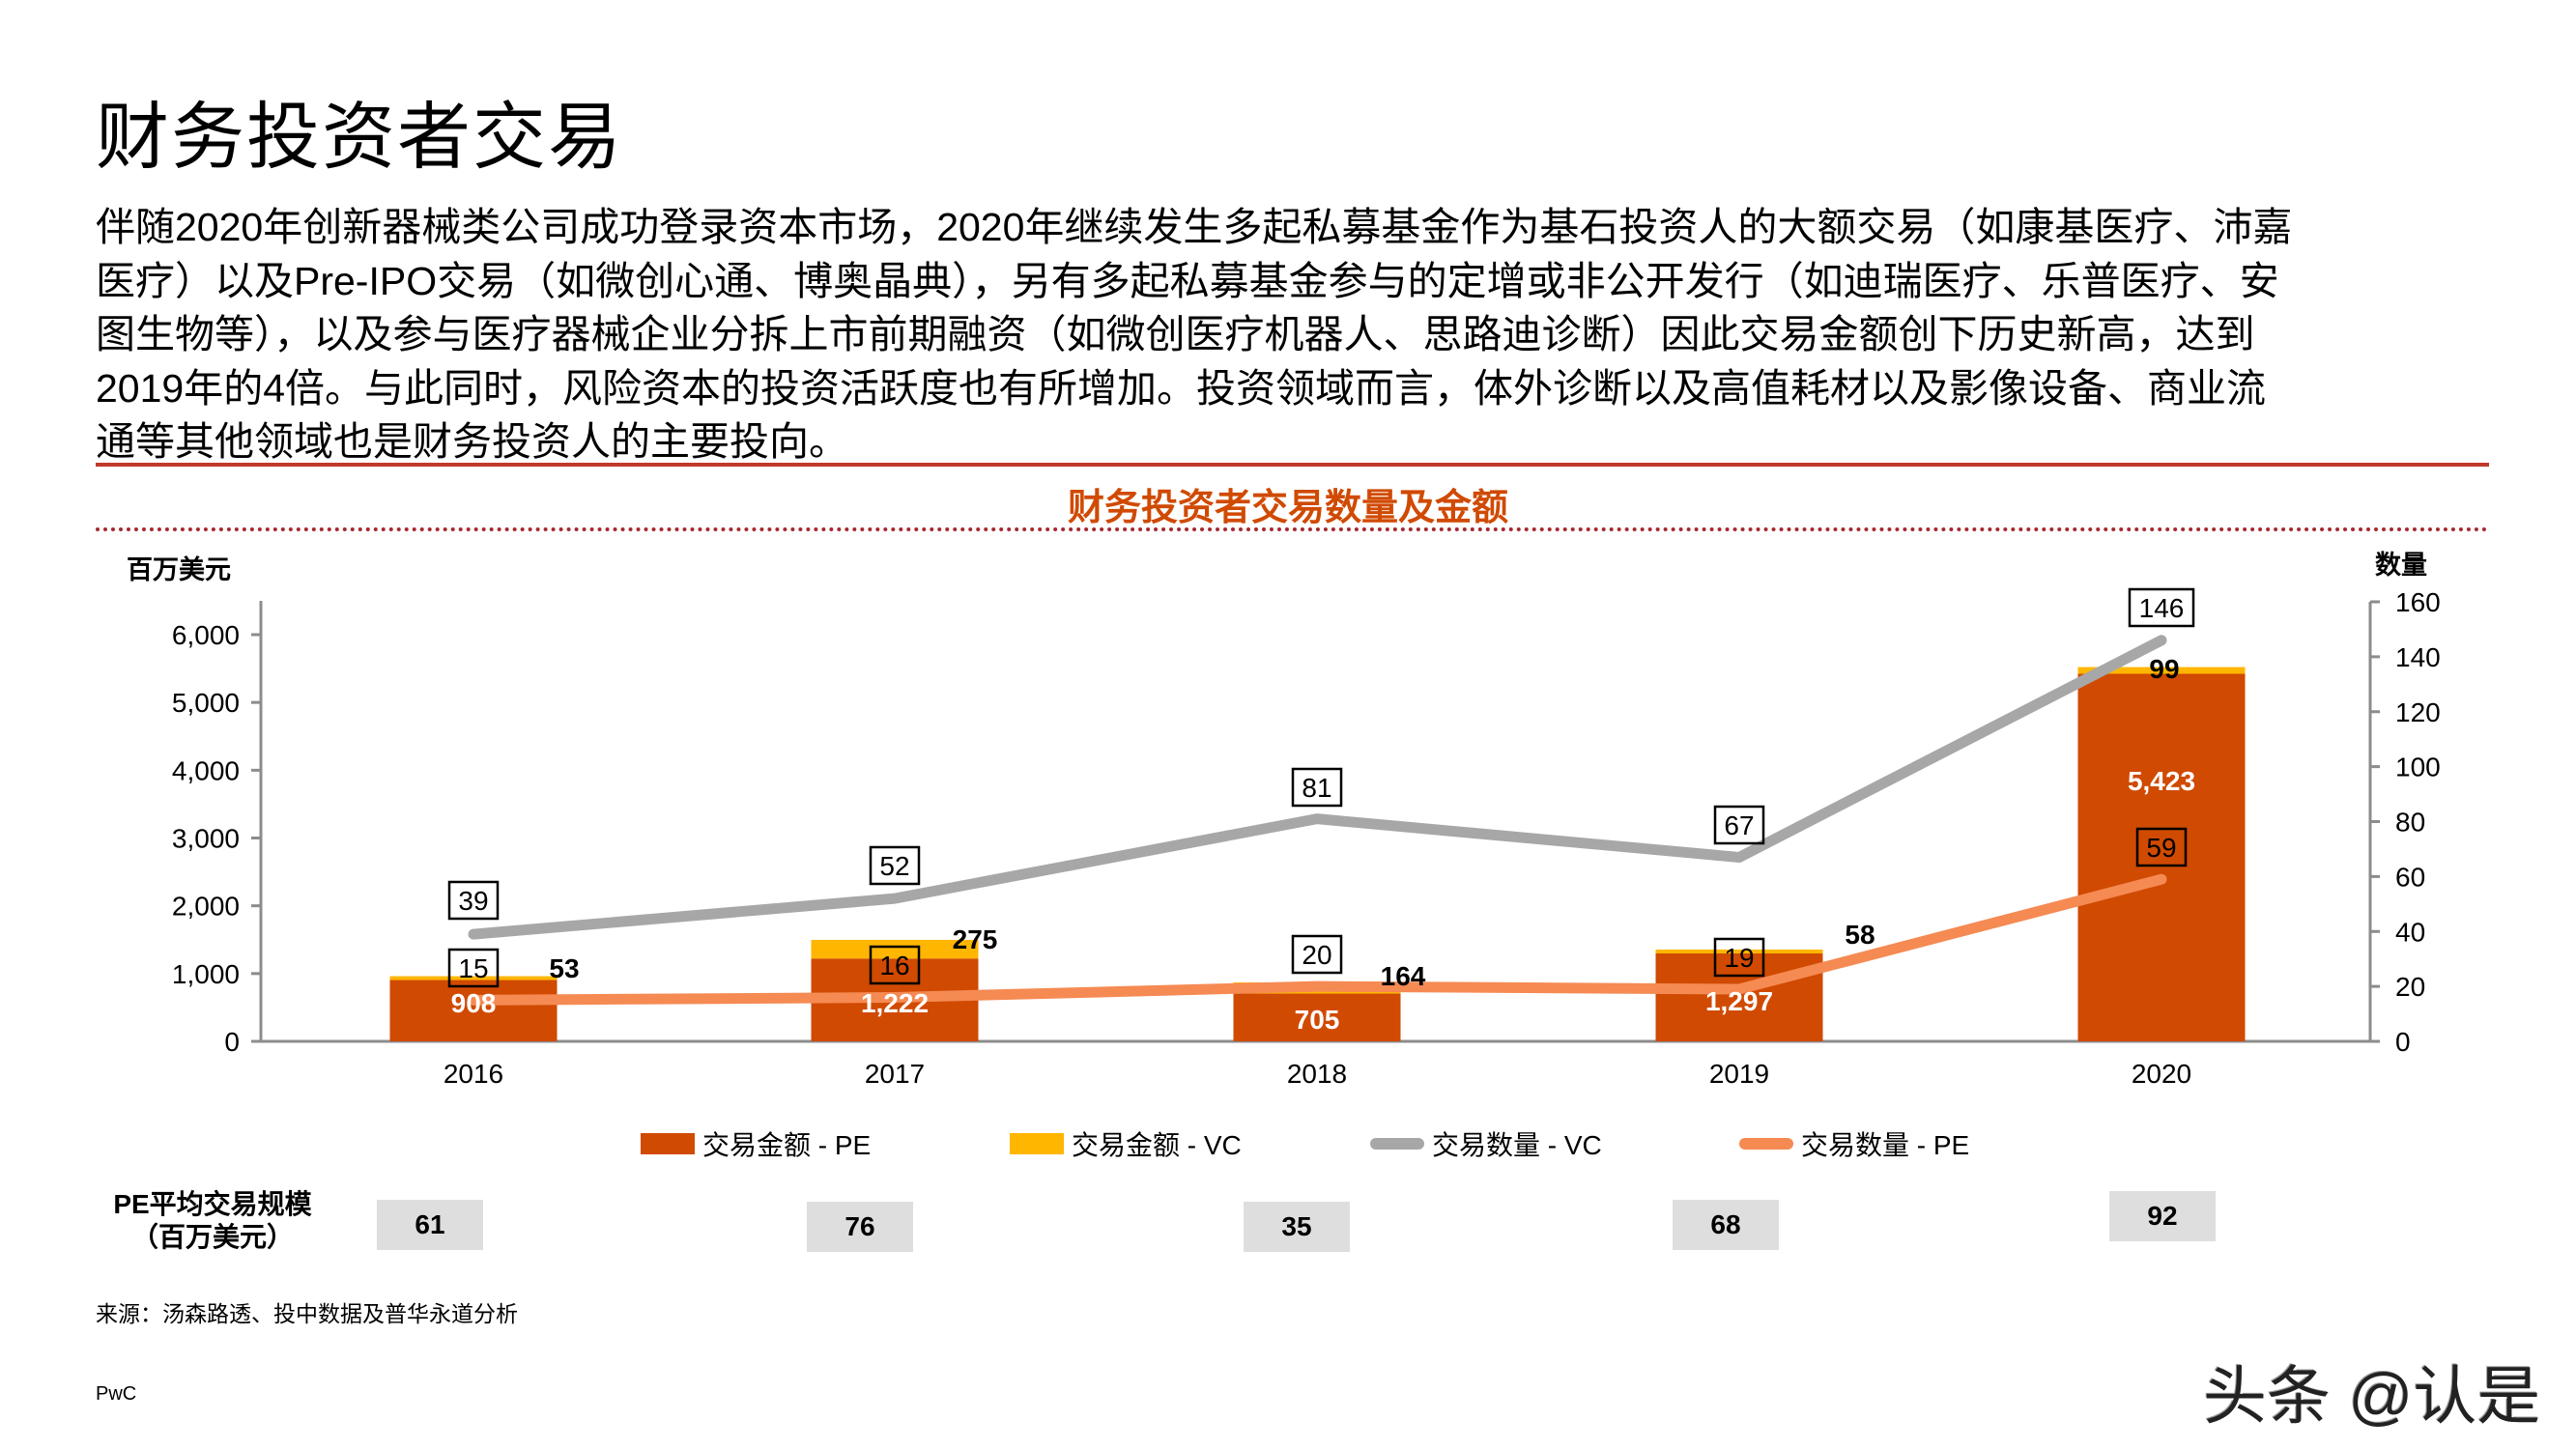 The height and width of the screenshot is (1449, 2576). What do you see at coordinates (1297, 1227) in the screenshot?
I see `pe-avg-box-2018: 35` at bounding box center [1297, 1227].